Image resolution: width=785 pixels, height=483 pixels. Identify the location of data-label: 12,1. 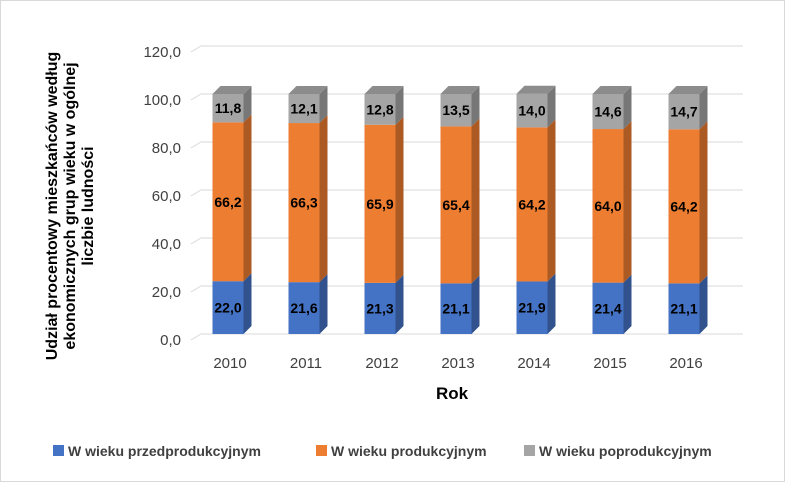
(303, 109).